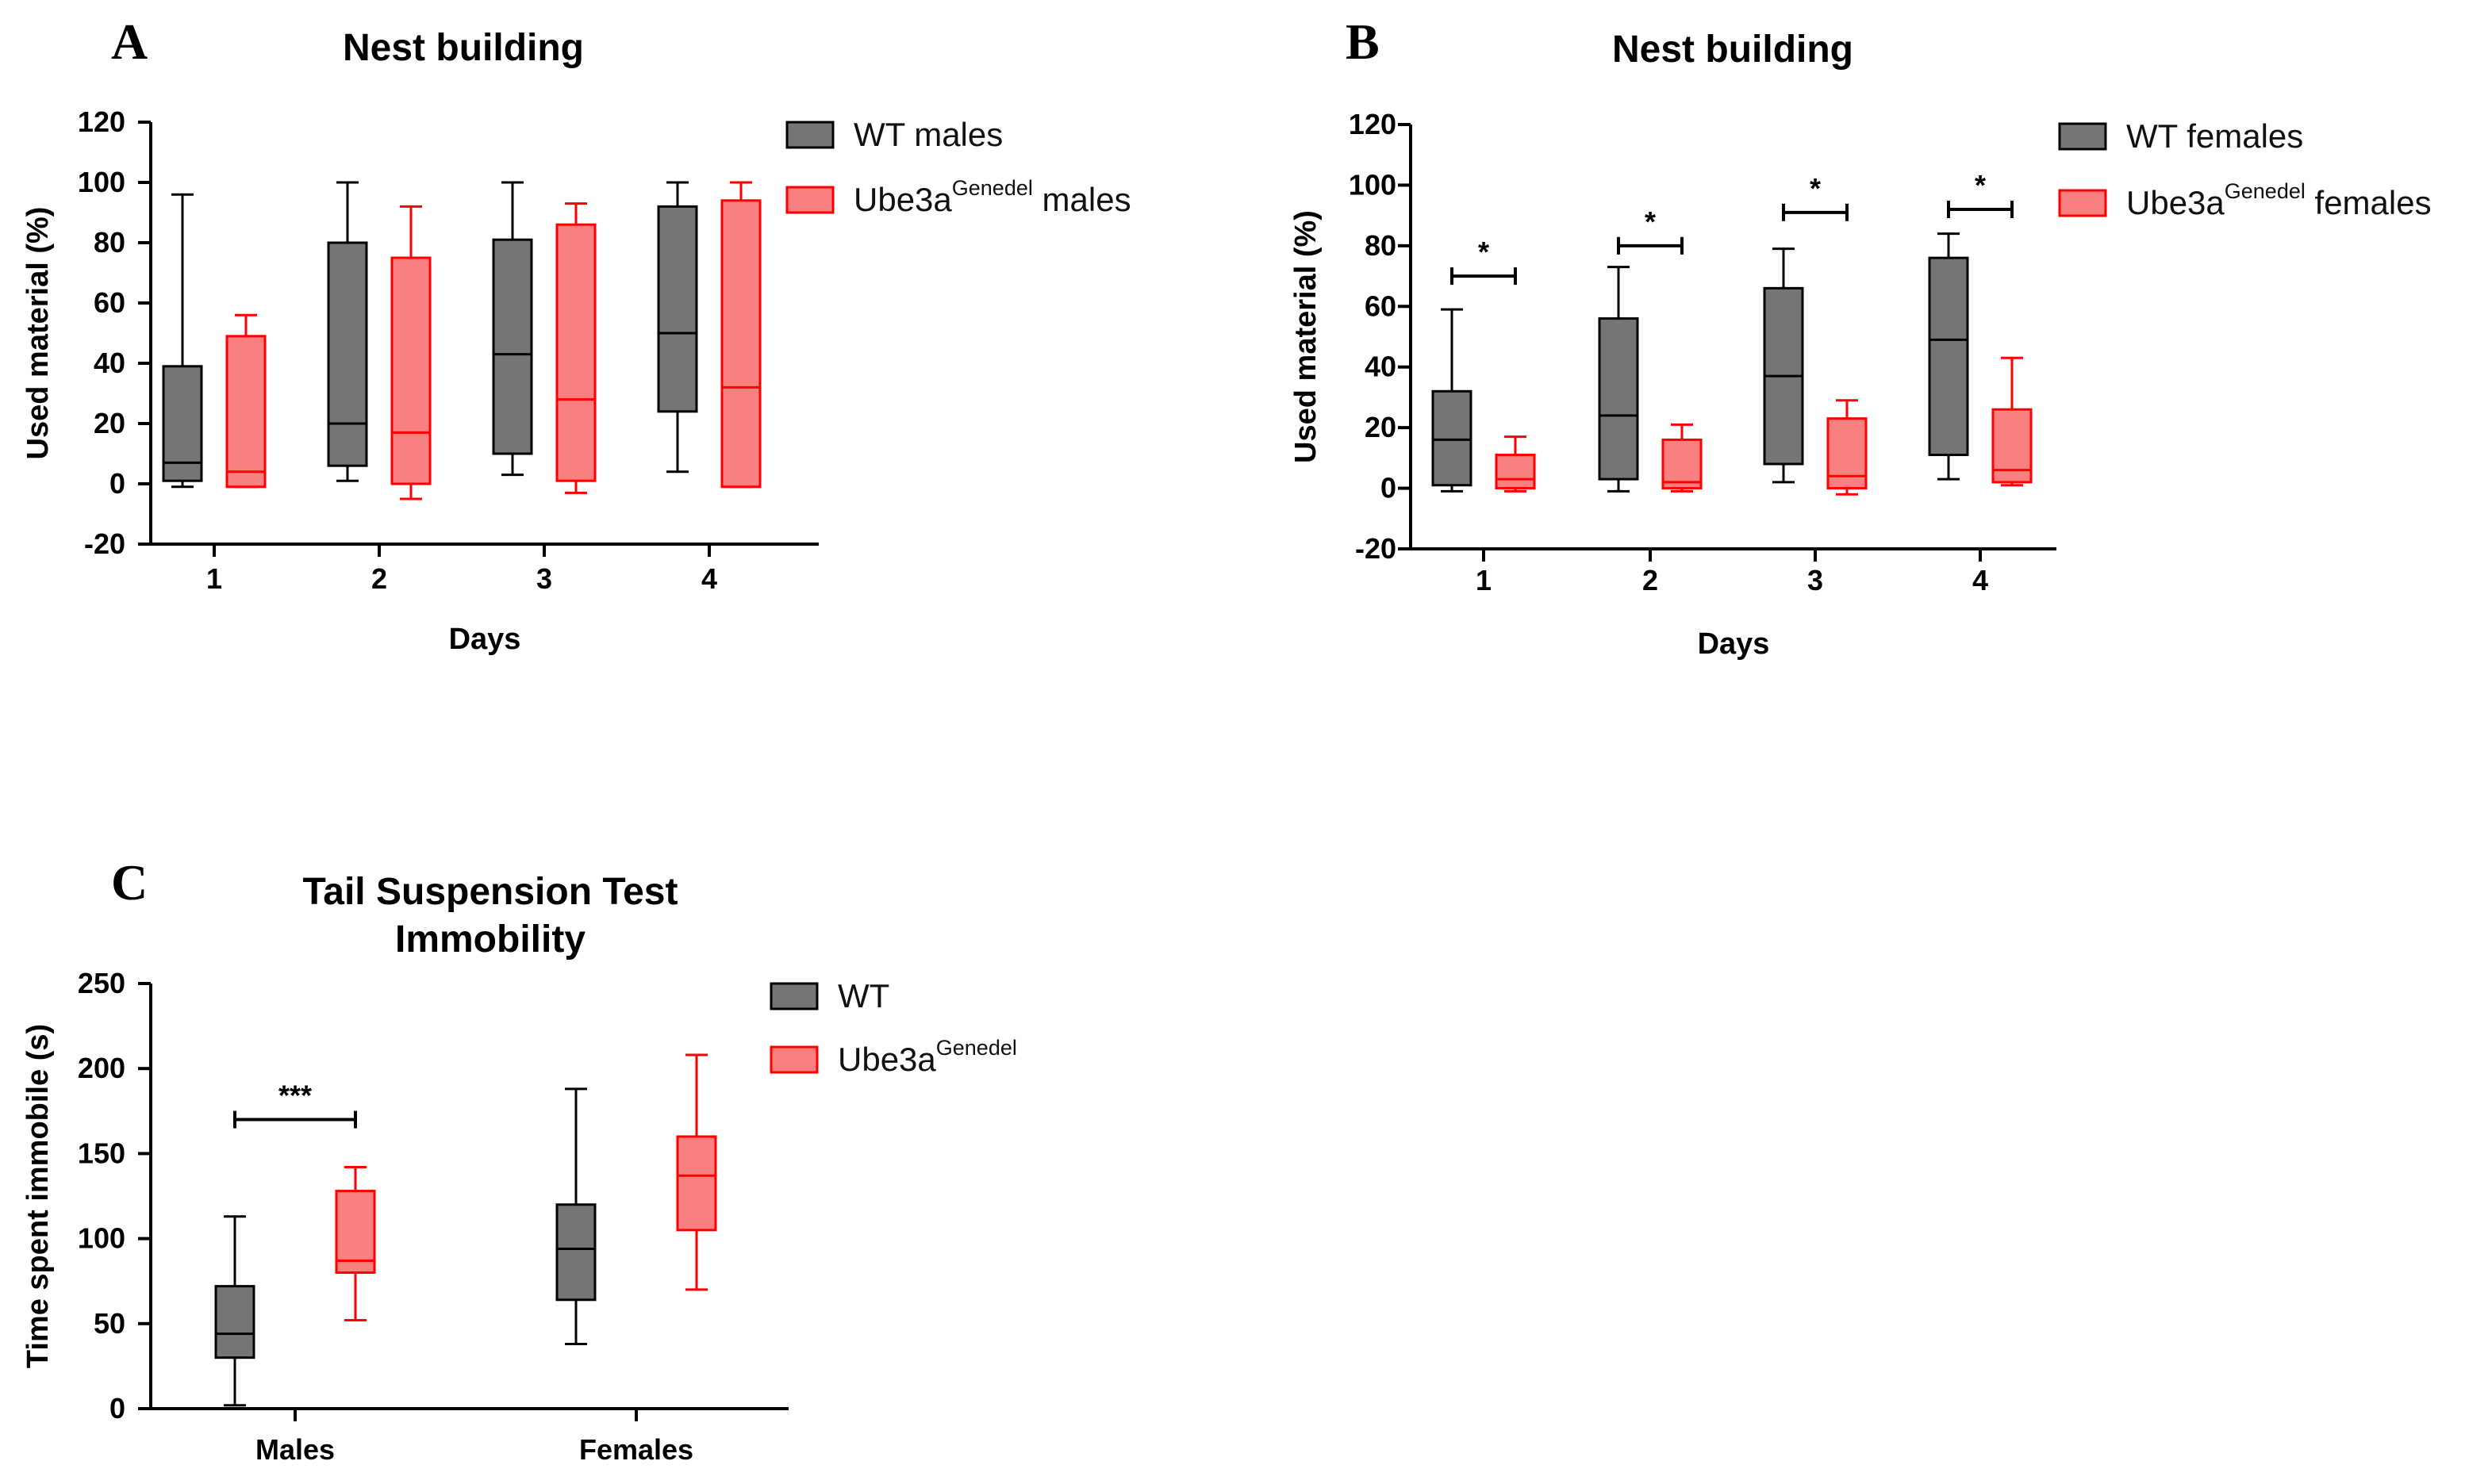 The image size is (2488, 1484). I want to click on legend-label-main: WT males, so click(928, 134).